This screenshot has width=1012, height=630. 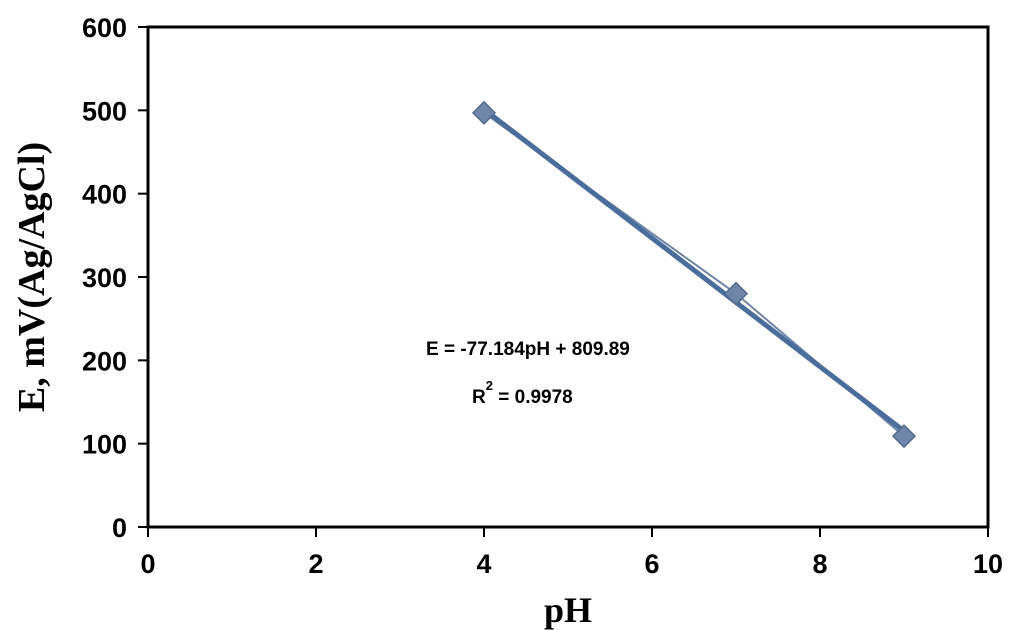 What do you see at coordinates (147, 564) in the screenshot?
I see `x-tick-label-0: 0` at bounding box center [147, 564].